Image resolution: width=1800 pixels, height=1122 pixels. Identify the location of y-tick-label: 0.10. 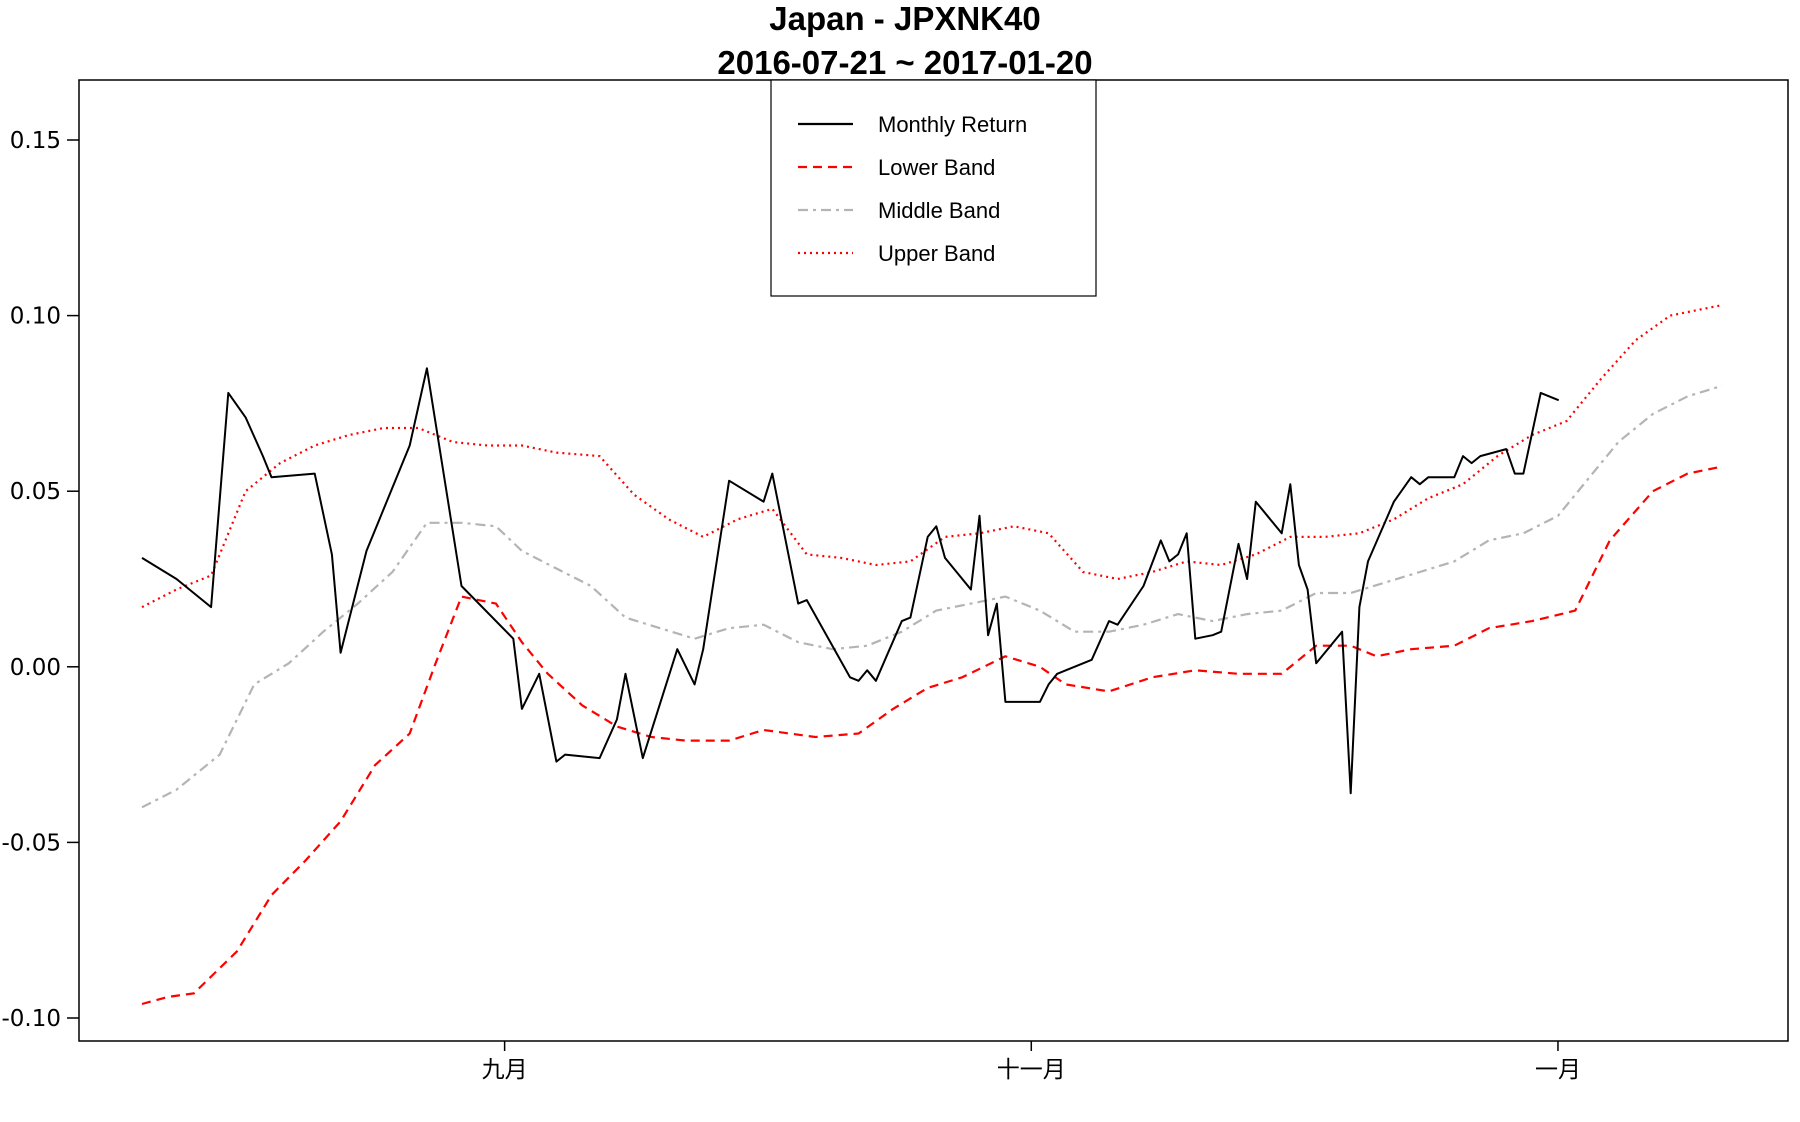
(35, 317).